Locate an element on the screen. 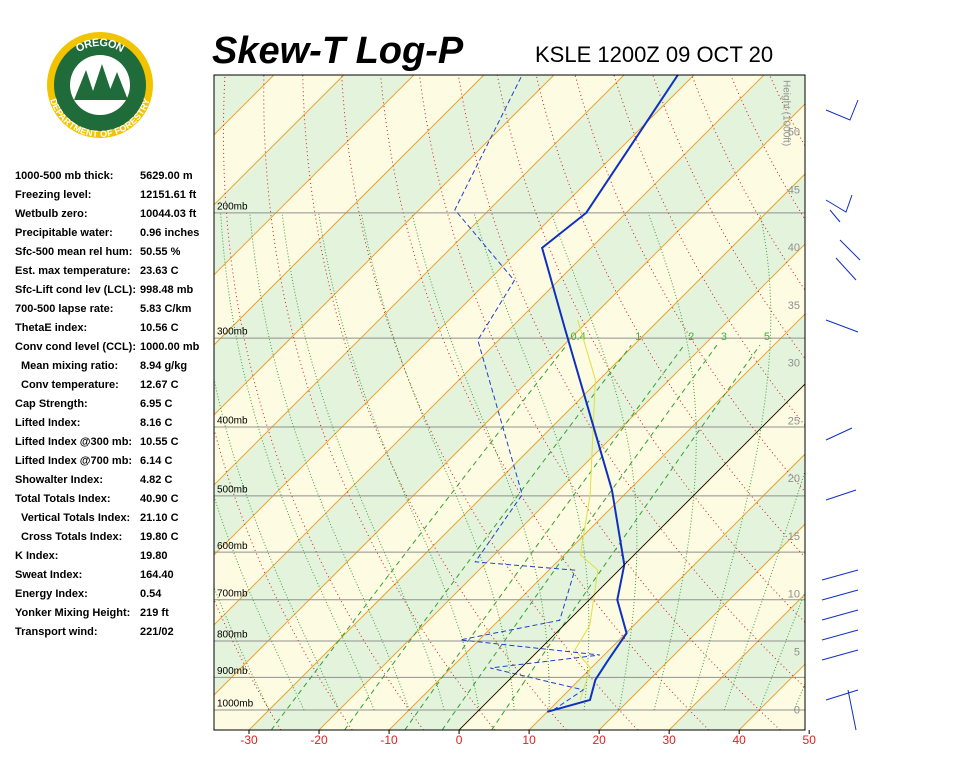  index-value: 19.80 C is located at coordinates (159, 537).